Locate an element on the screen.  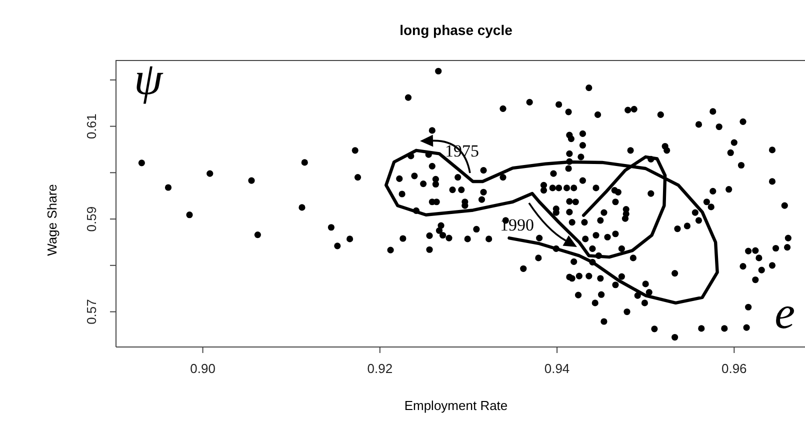
x-tick-label: 0.92 is located at coordinates (380, 368).